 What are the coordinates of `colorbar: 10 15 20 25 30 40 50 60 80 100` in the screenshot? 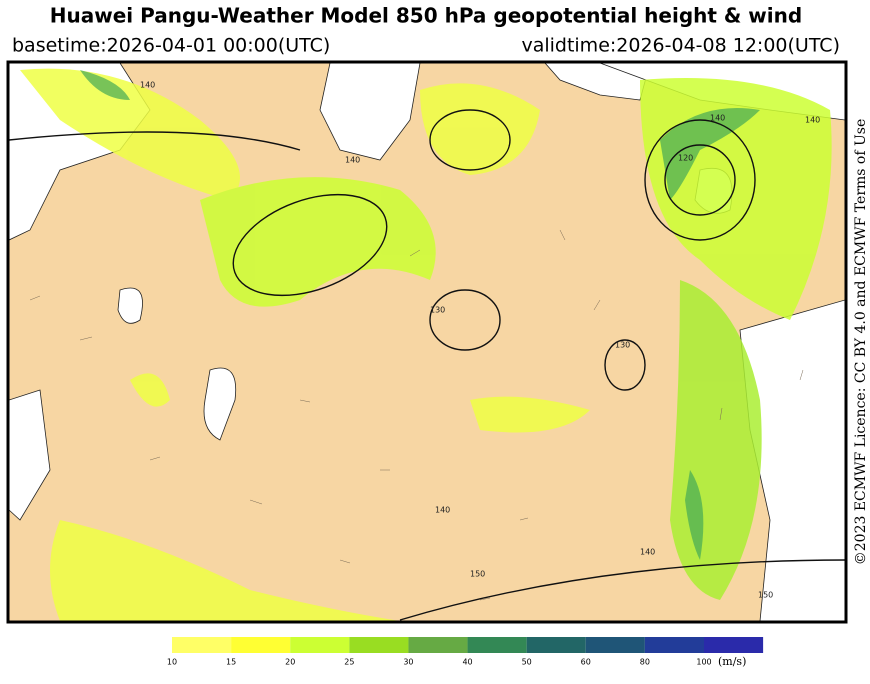 It's located at (465, 652).